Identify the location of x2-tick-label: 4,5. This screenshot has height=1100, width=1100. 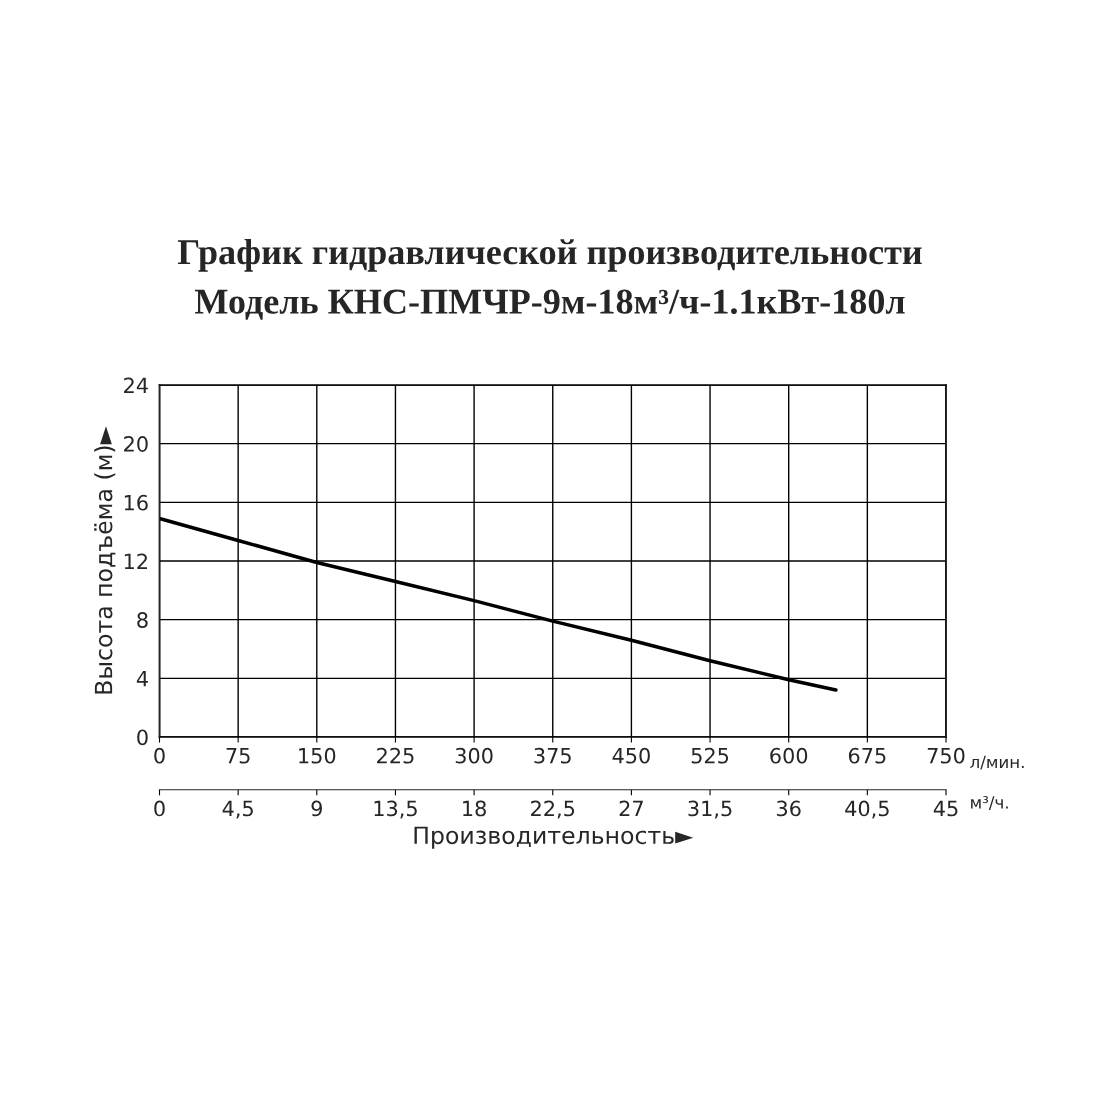
(237, 809).